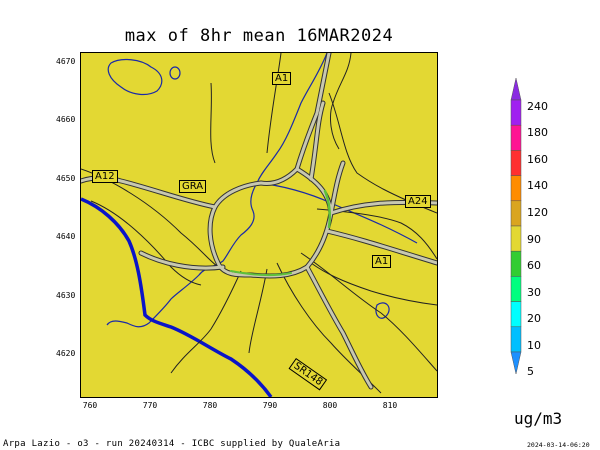  I want to click on x-tick-label: 810, so click(390, 405).